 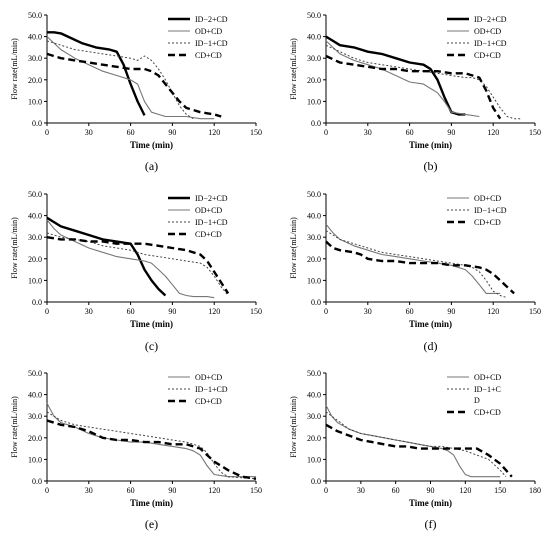 I want to click on panel-label: (c), so click(x=151, y=346).